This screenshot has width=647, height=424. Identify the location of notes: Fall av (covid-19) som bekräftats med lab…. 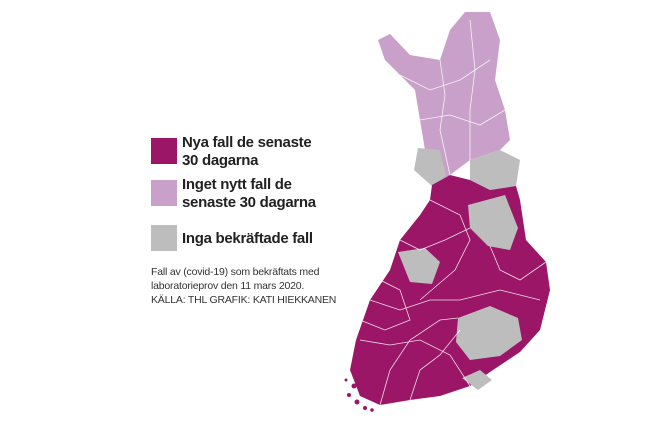
(243, 286).